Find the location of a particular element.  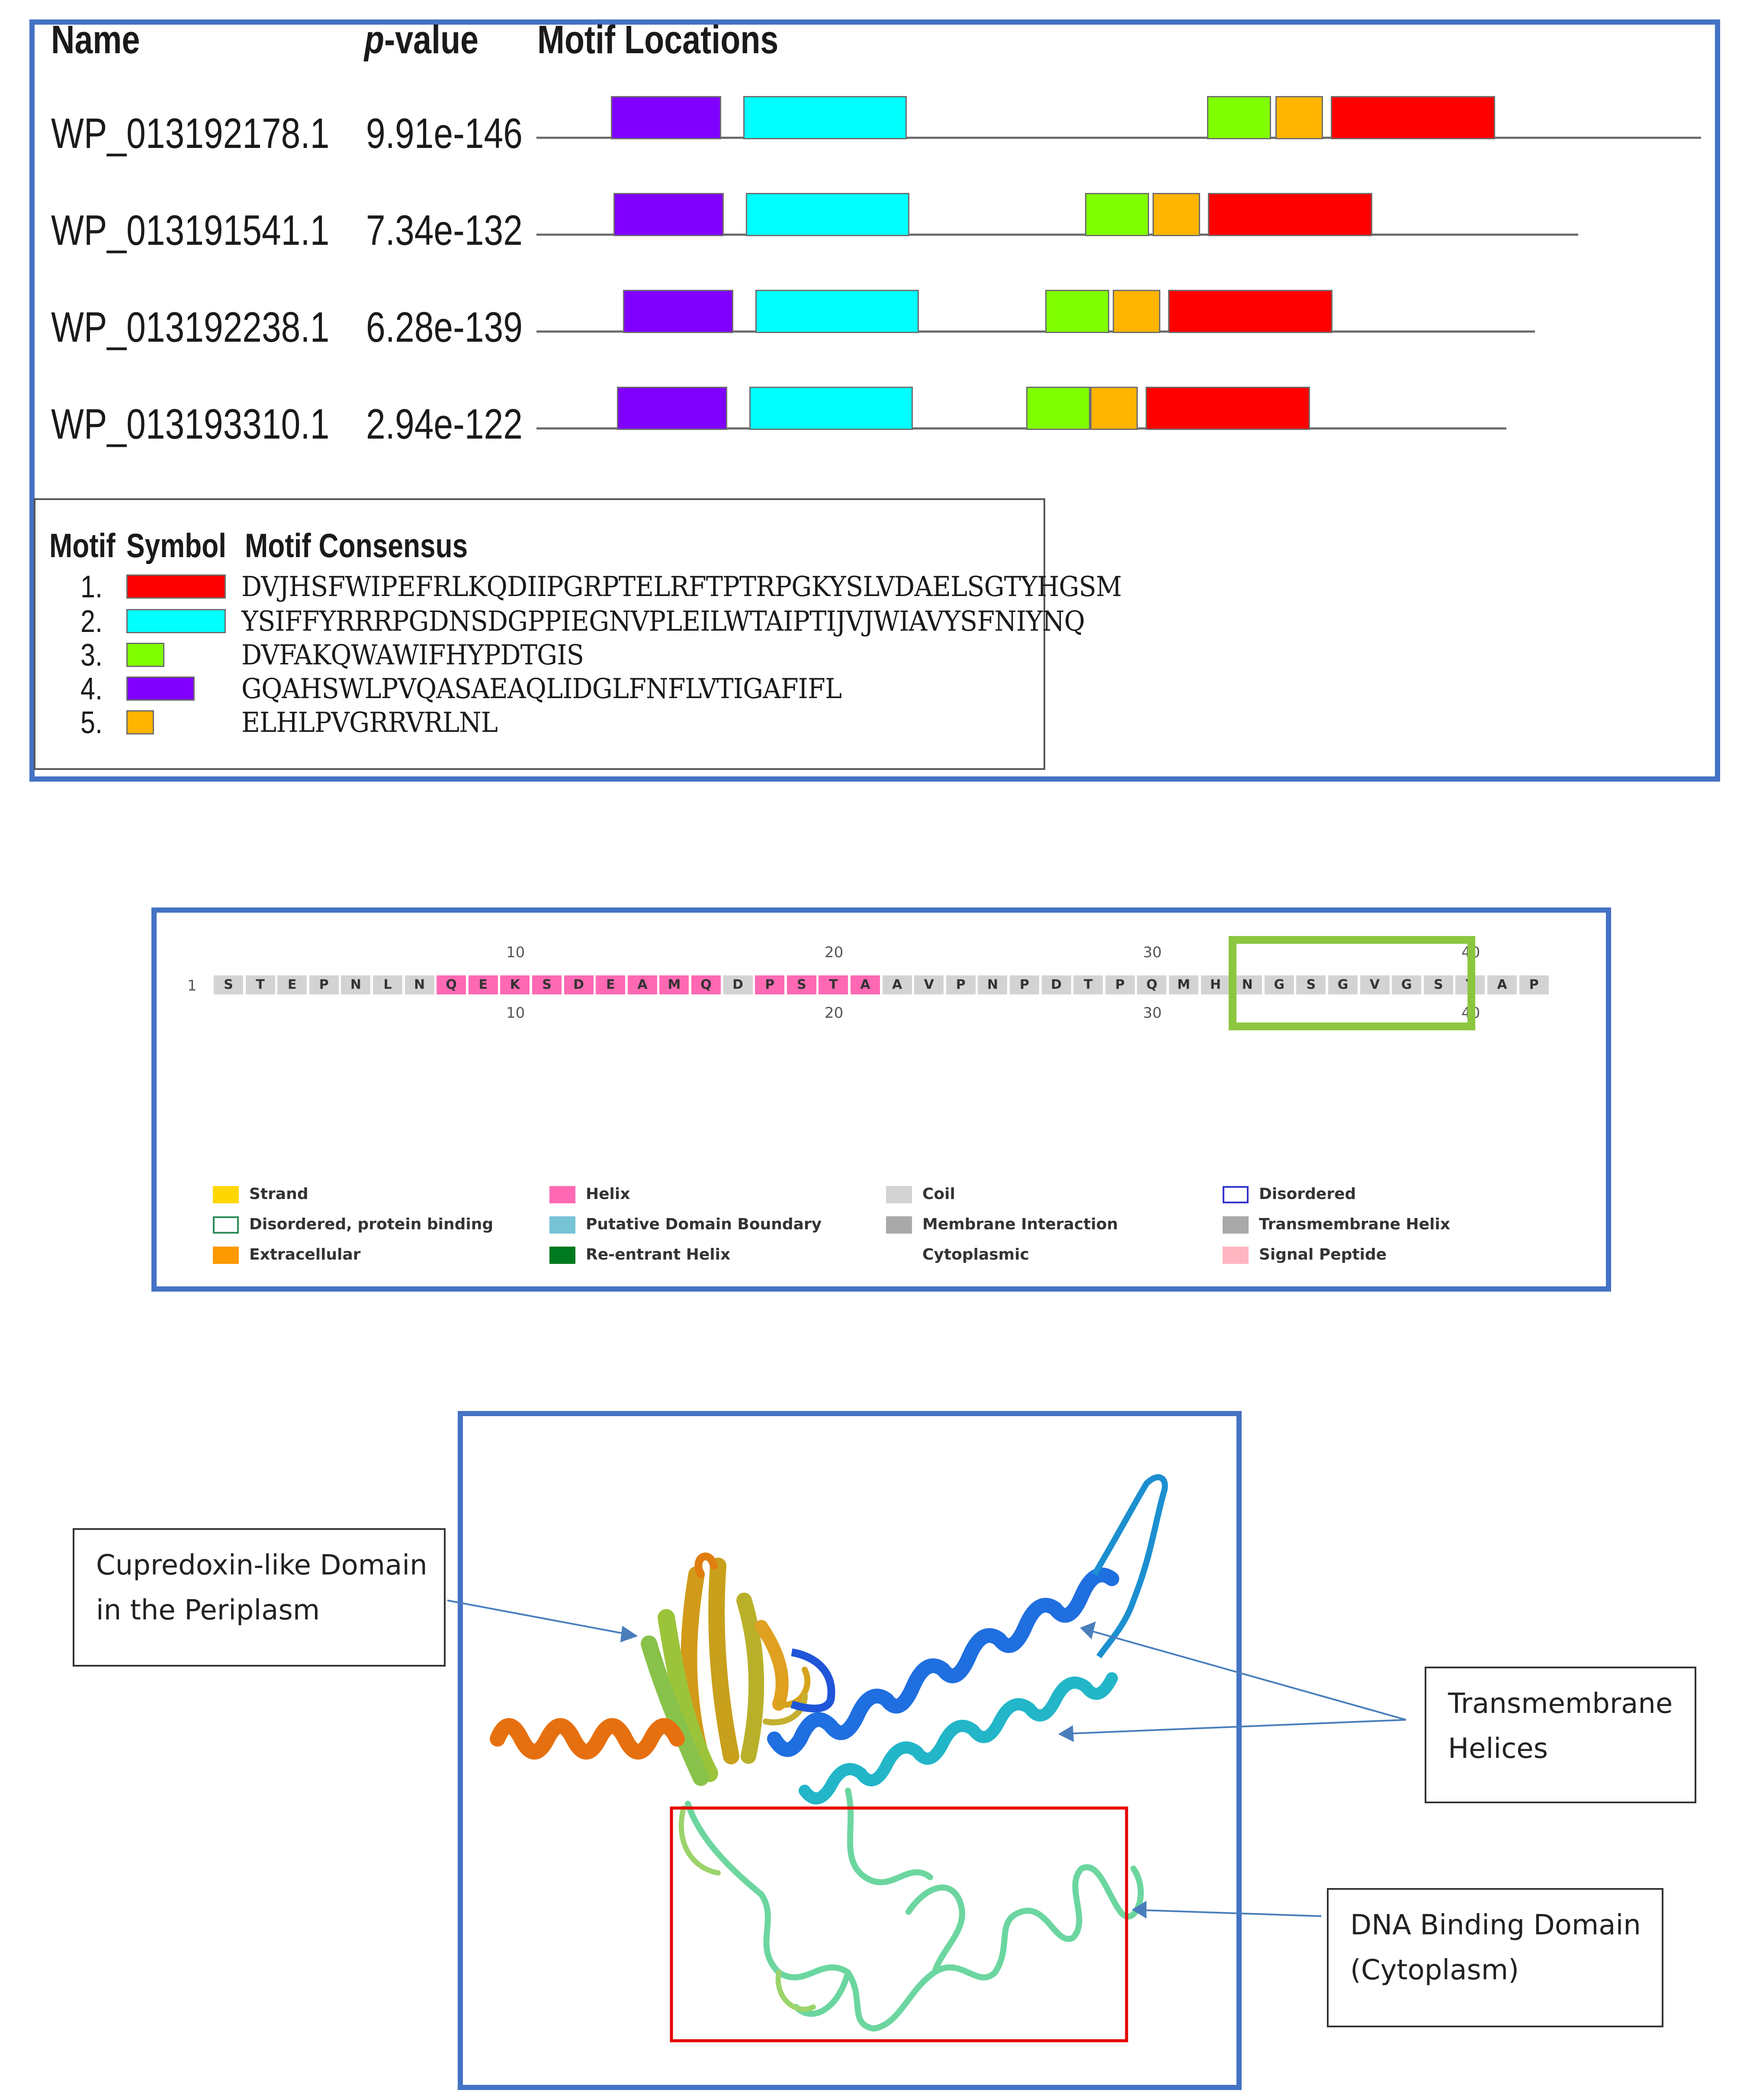

residue-27: D is located at coordinates (1056, 984).